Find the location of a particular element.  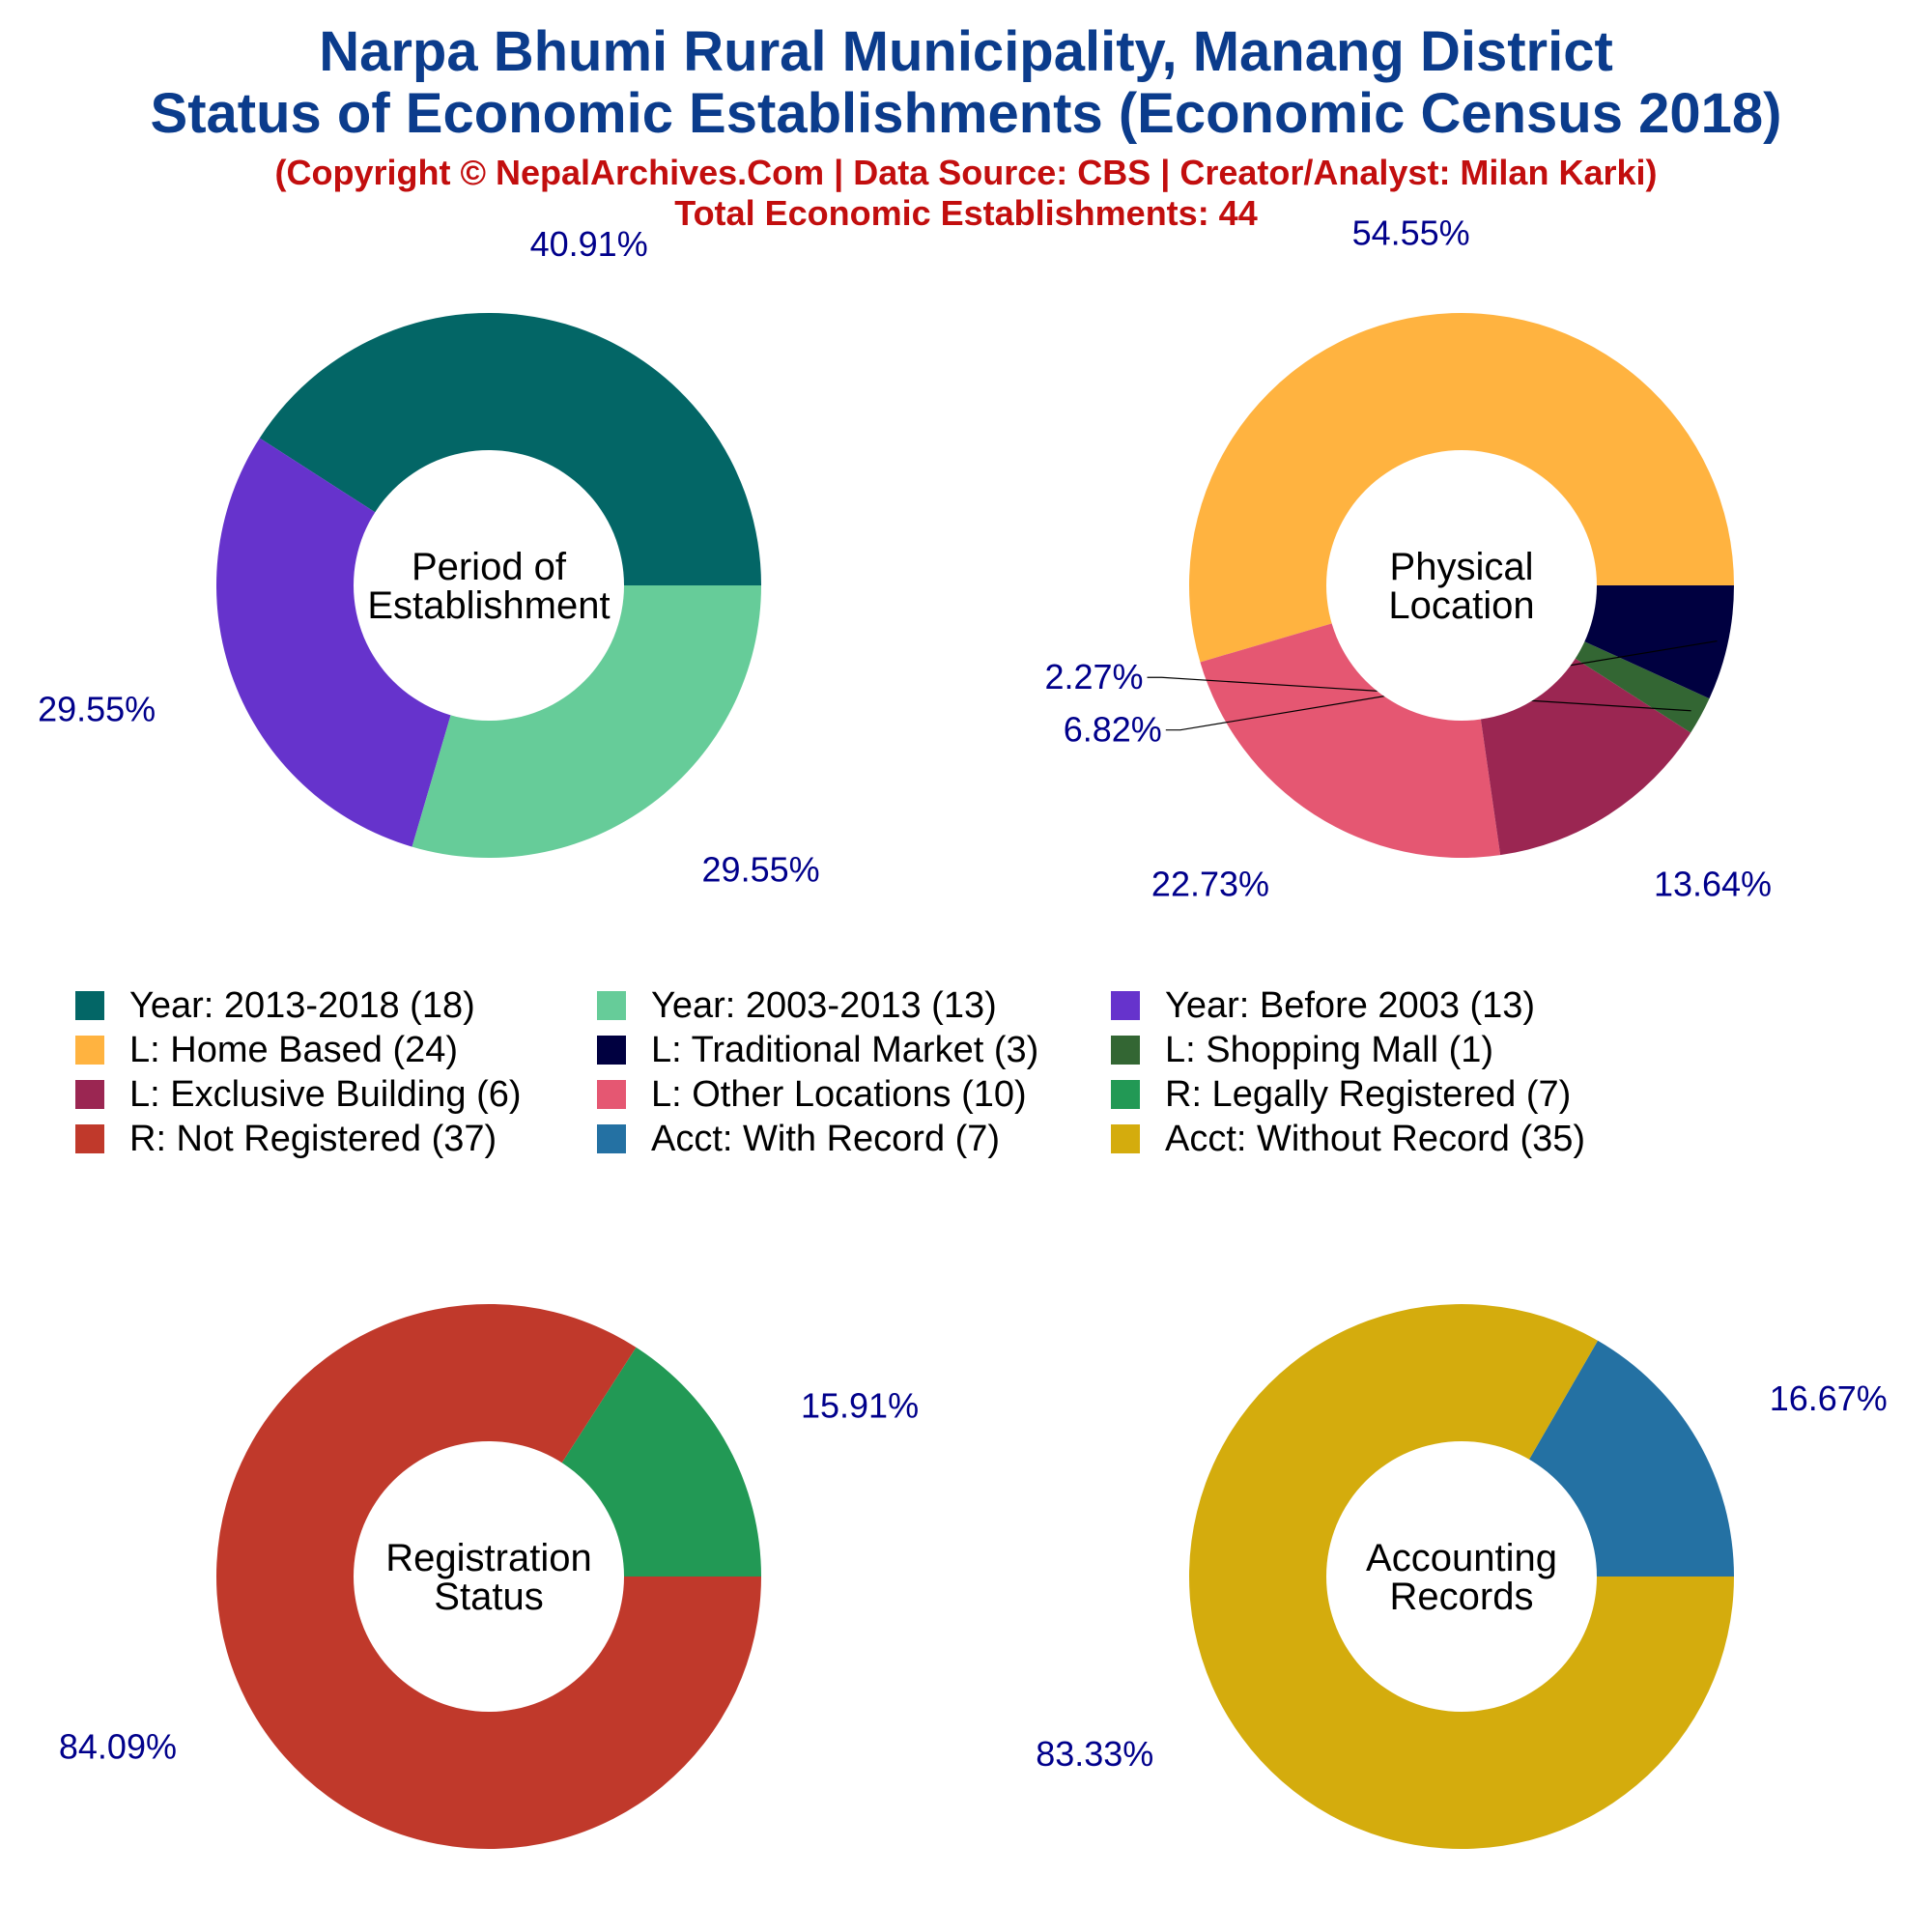

legend-label: L: Exclusive Building (6) is located at coordinates (325, 1094).